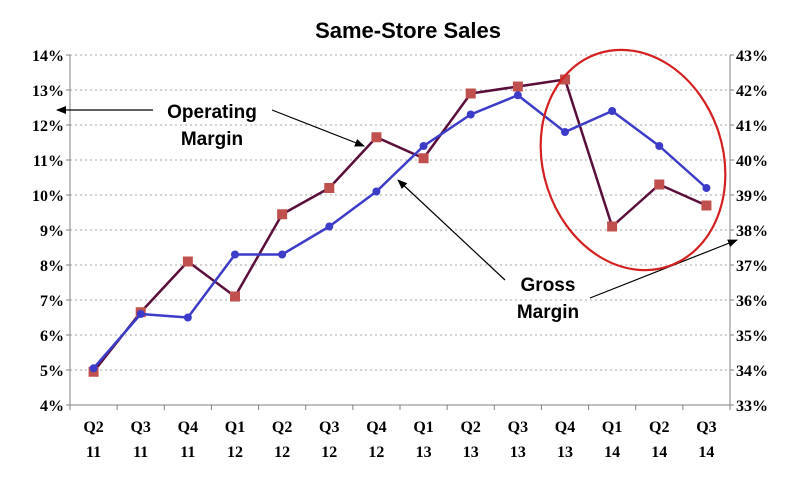 The width and height of the screenshot is (796, 480). What do you see at coordinates (752, 406) in the screenshot?
I see `right-tick-label: 33%` at bounding box center [752, 406].